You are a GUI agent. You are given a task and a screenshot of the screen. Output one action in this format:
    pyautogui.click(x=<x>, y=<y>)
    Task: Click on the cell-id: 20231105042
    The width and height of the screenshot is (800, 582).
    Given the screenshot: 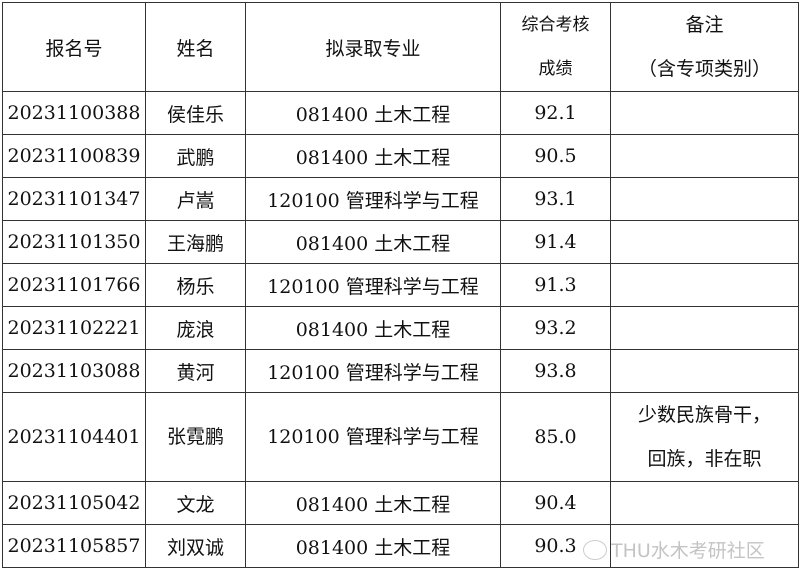 What is the action you would take?
    pyautogui.click(x=74, y=503)
    